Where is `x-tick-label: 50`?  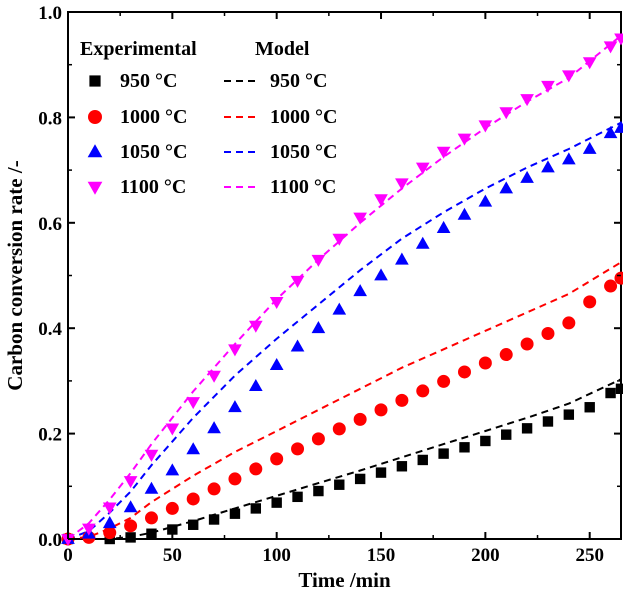
x-tick-label: 50 is located at coordinates (172, 555).